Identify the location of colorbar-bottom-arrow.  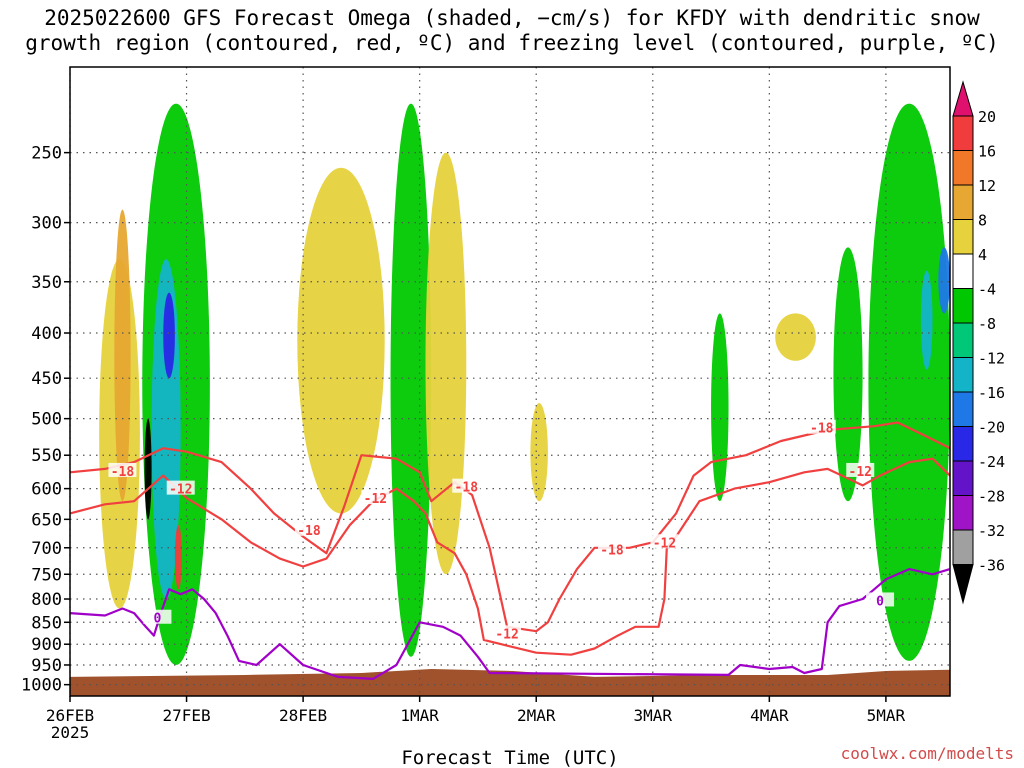
(963, 584).